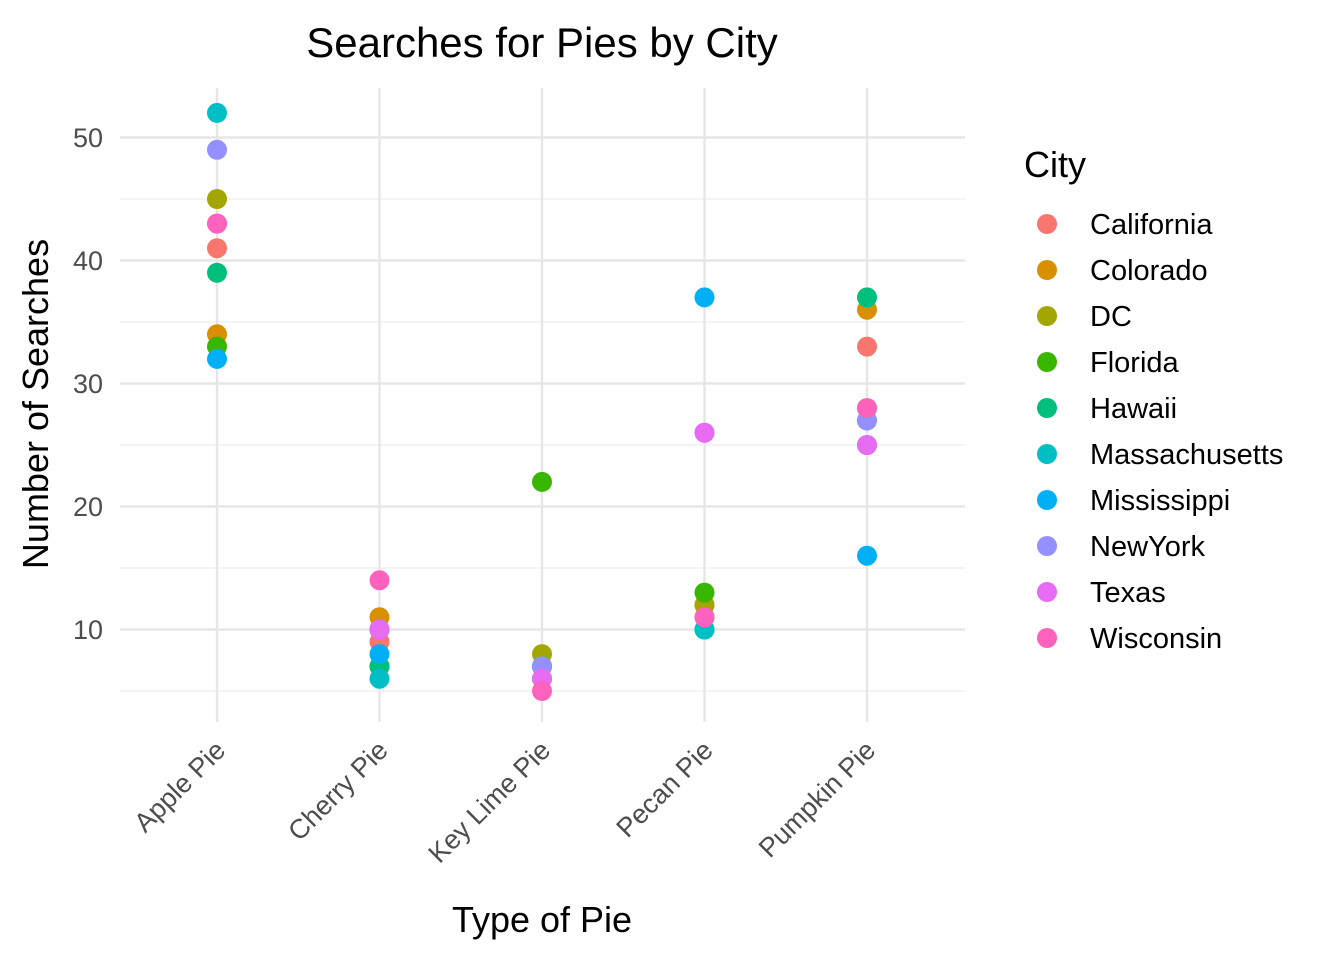 This screenshot has height=960, width=1344. I want to click on legend-title: City, so click(1055, 164).